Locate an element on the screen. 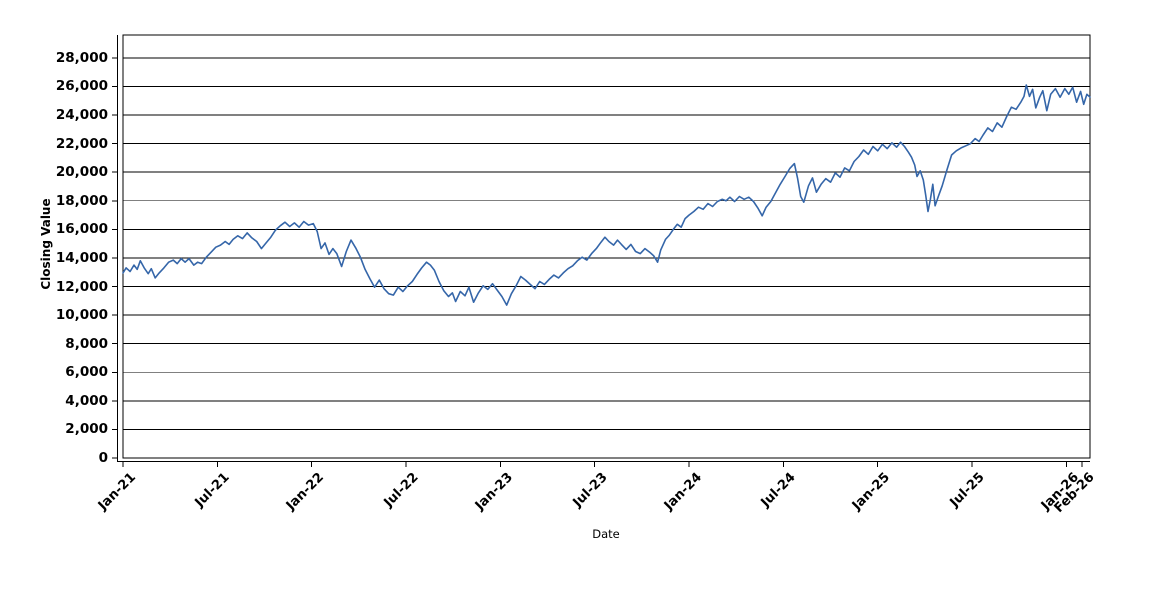  y-axis-title: Closing Value is located at coordinates (46, 244).